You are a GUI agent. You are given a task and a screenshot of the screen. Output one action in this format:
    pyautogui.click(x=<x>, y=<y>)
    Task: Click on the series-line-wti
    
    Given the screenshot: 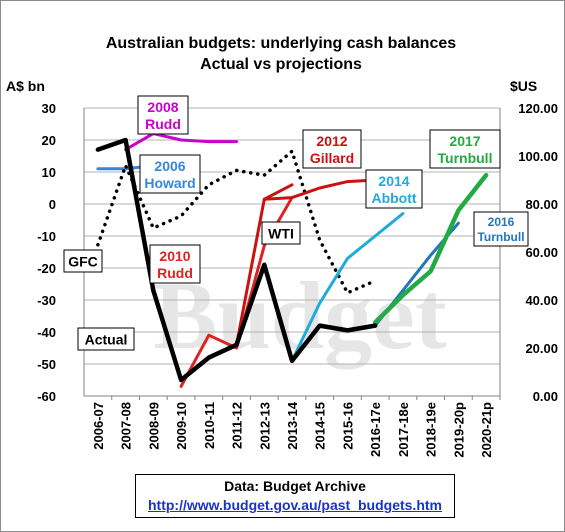 What is the action you would take?
    pyautogui.click(x=236, y=222)
    